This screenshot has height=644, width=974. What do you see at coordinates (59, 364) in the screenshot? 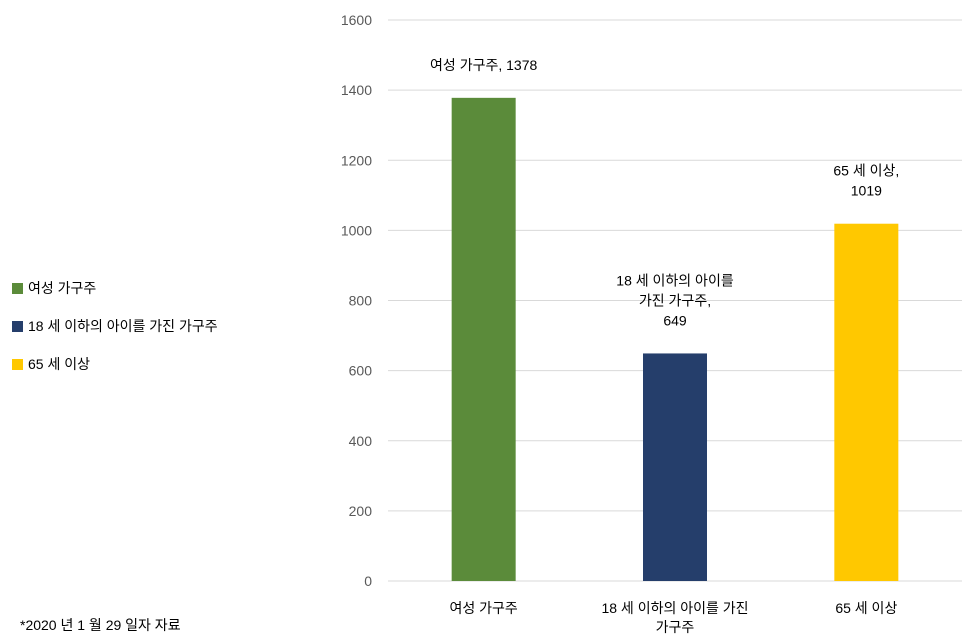
I see `legend-label-age-65-plus: 65 세 이상` at bounding box center [59, 364].